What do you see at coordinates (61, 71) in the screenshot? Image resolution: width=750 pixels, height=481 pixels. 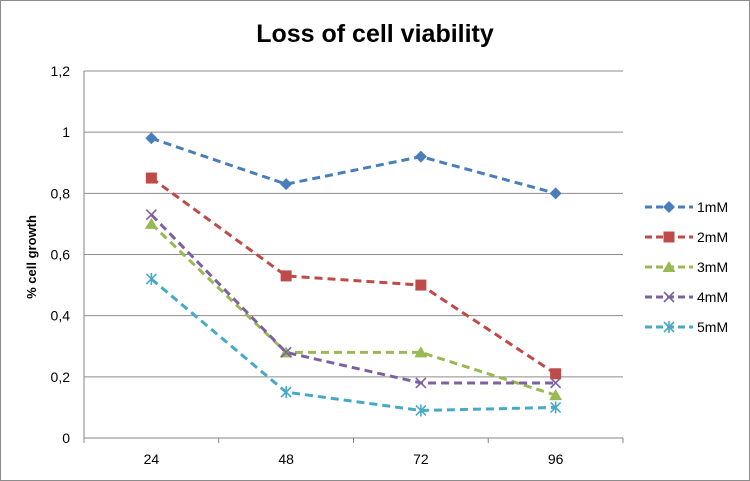 I see `y-tick-label: 1,2` at bounding box center [61, 71].